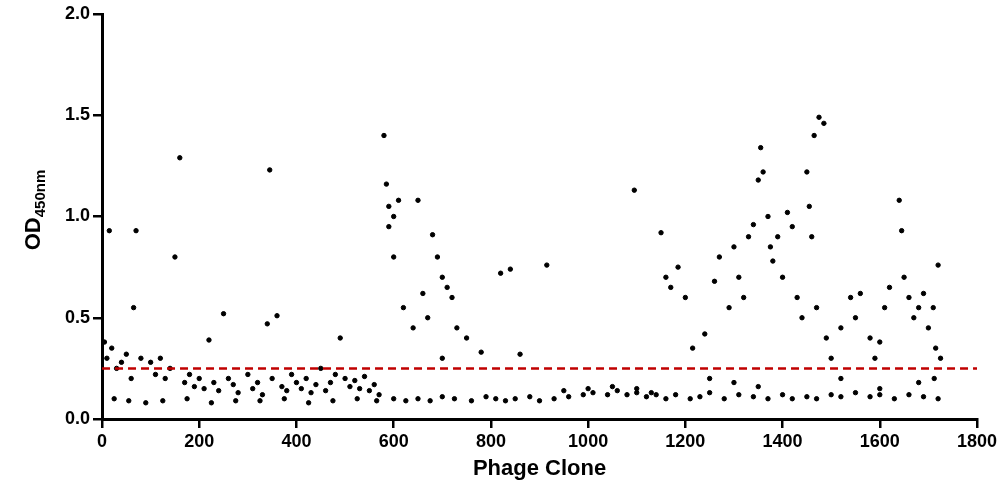 The width and height of the screenshot is (1001, 490). Describe the element at coordinates (490, 440) in the screenshot. I see `x-tick-label: 800` at that location.